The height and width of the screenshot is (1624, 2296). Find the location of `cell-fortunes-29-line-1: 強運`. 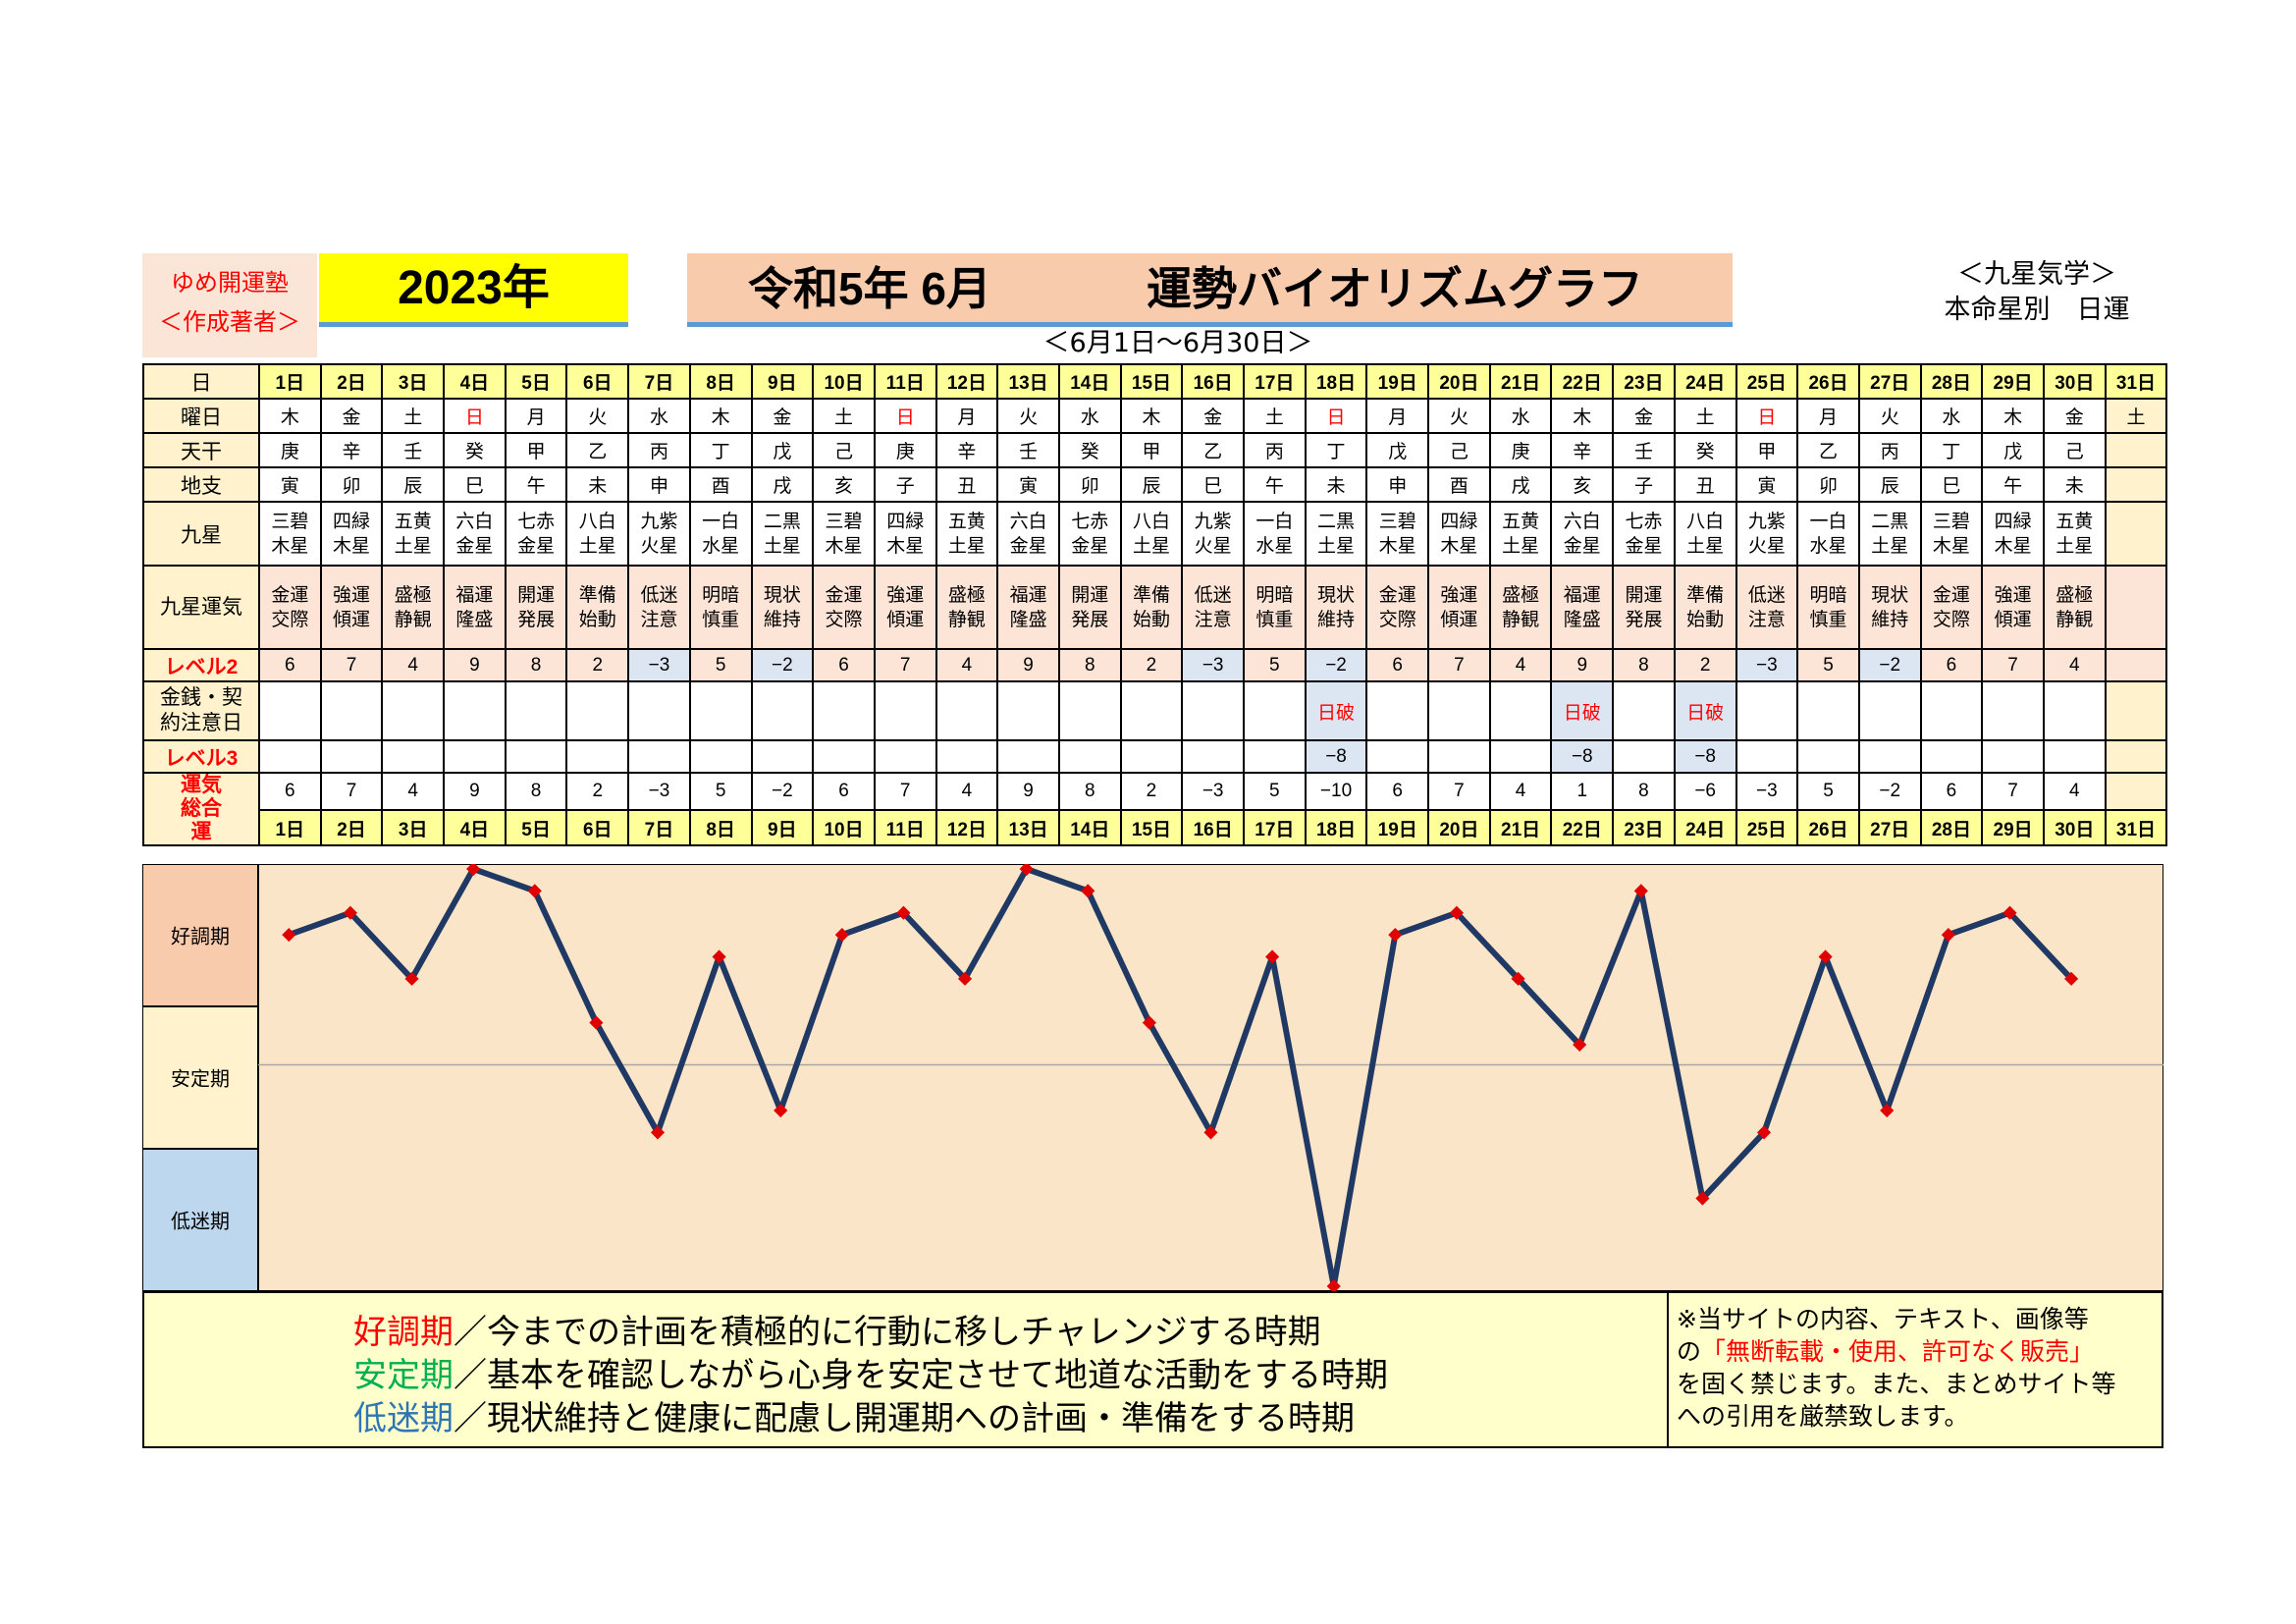

cell-fortunes-29-line-1: 強運 is located at coordinates (2013, 595).